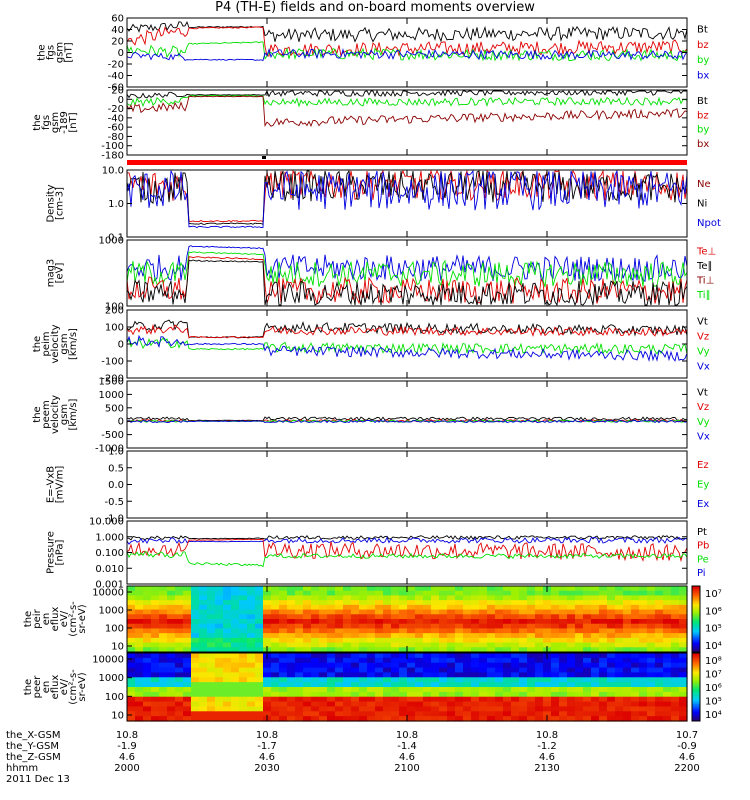 Image resolution: width=750 pixels, height=800 pixels. What do you see at coordinates (713, 675) in the screenshot?
I see `colorbar-label: 10⁷` at bounding box center [713, 675].